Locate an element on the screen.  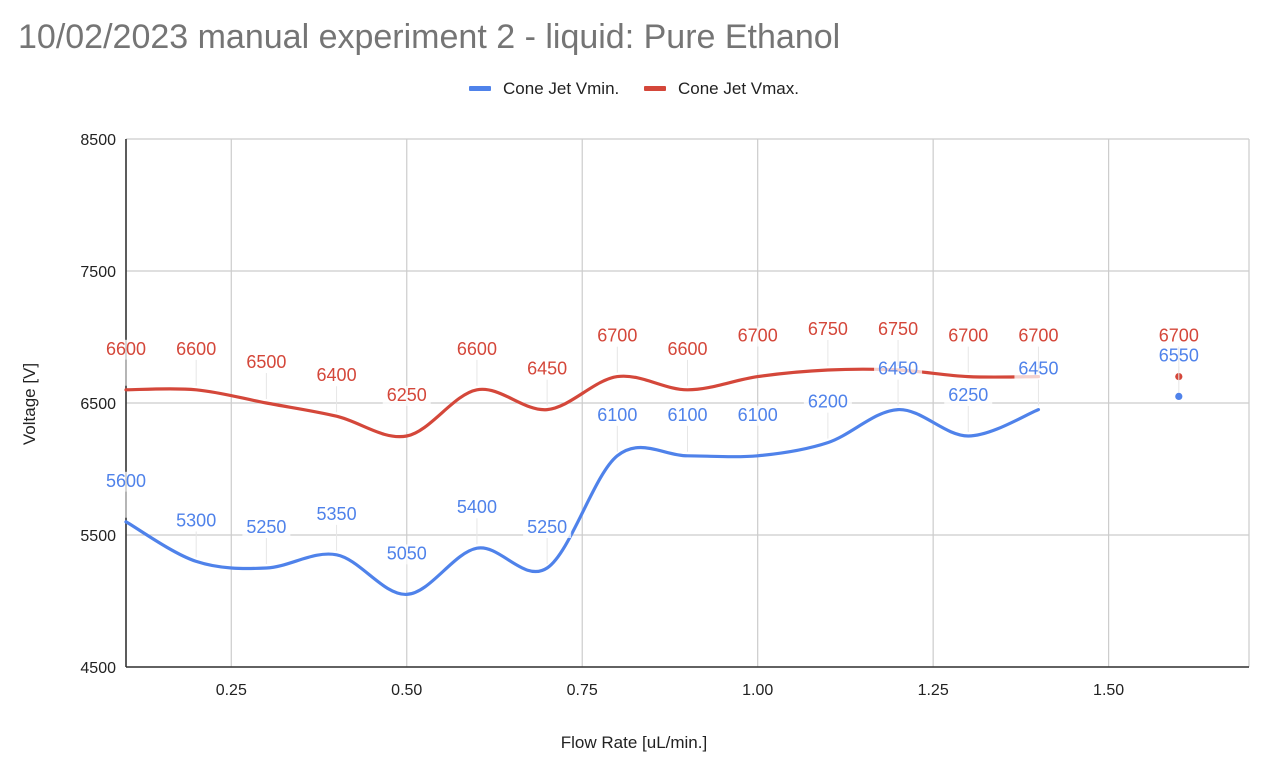
data-label-vmin: 6250 is located at coordinates (968, 395).